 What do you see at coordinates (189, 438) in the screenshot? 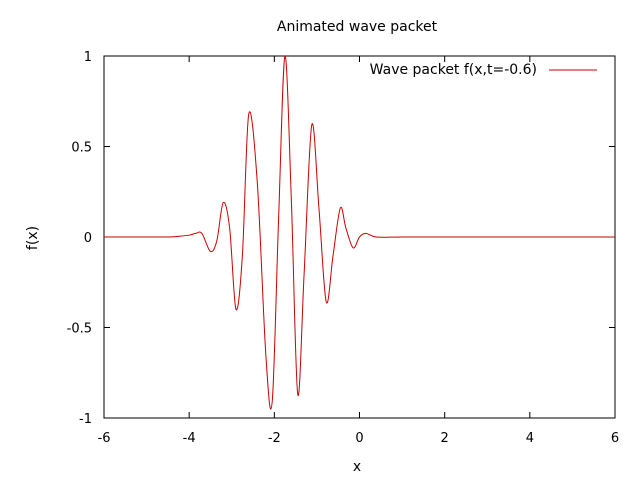
I see `x-tick-label: -4` at bounding box center [189, 438].